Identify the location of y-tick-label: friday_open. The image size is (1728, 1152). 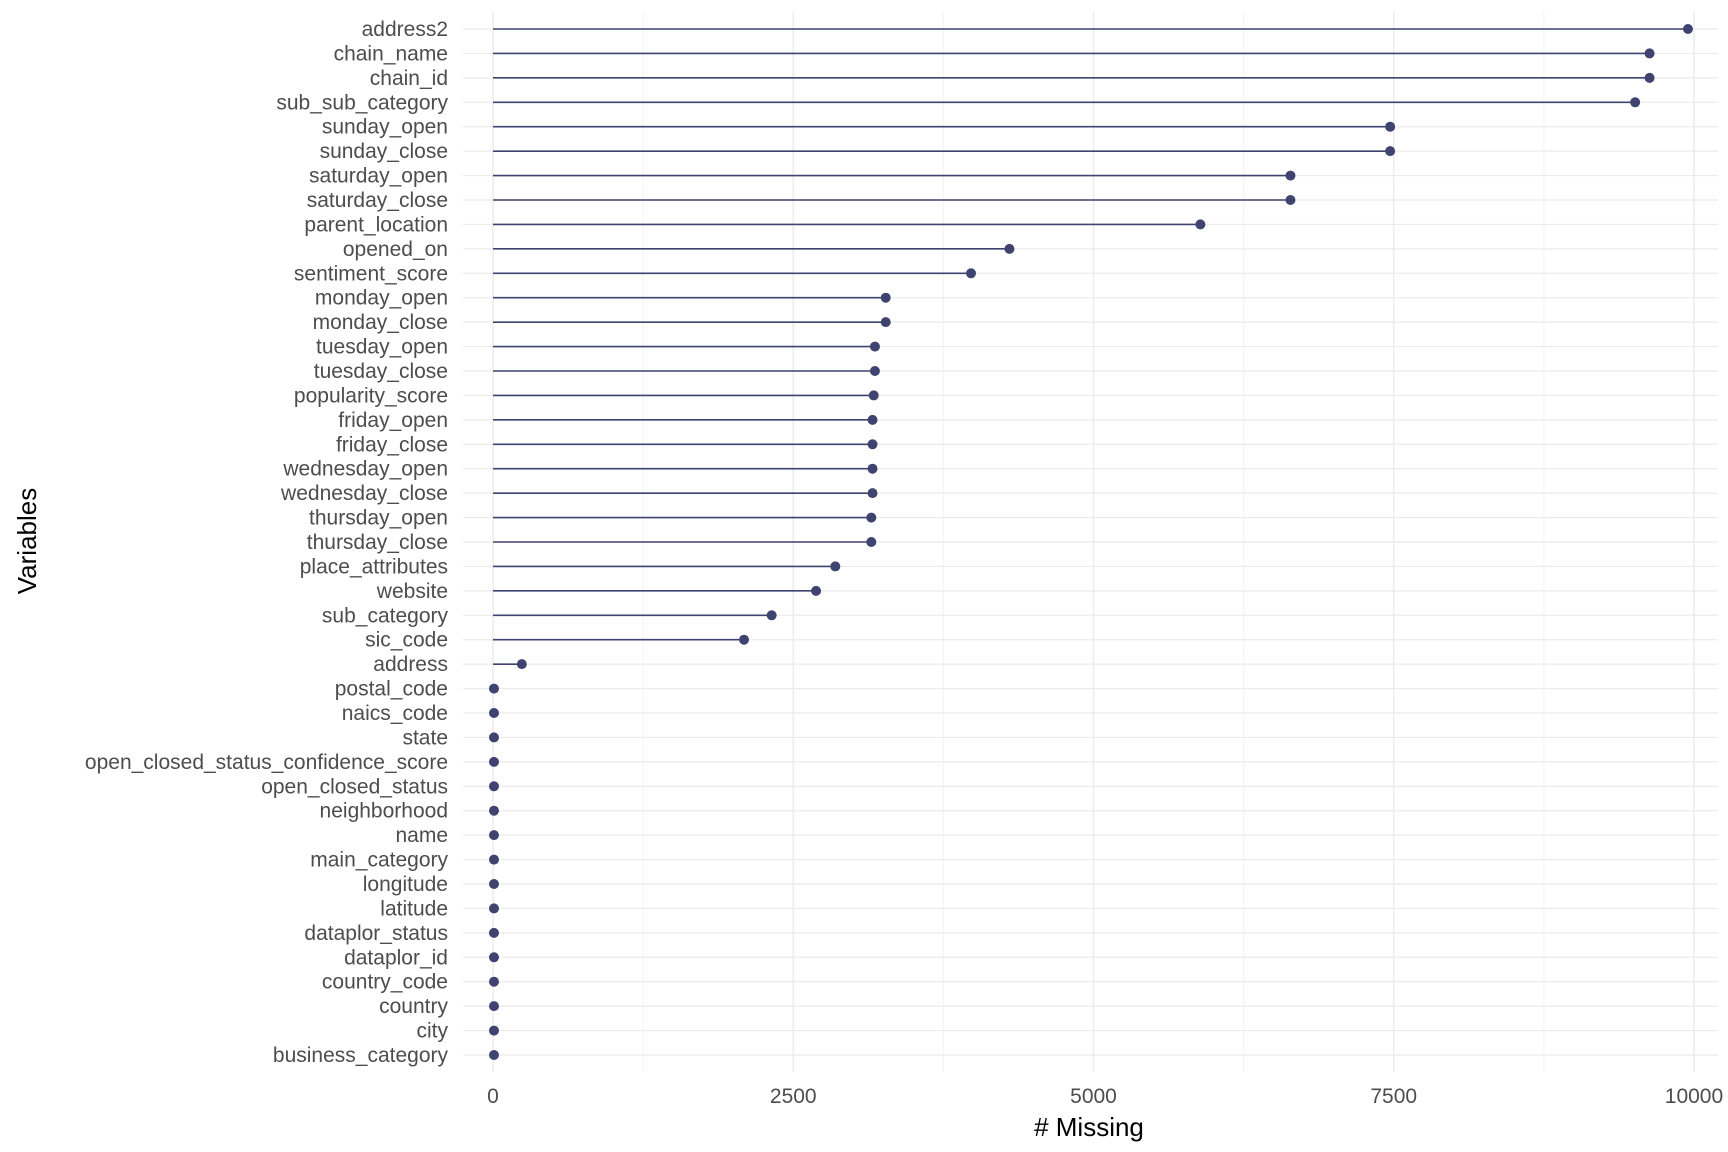
(393, 420).